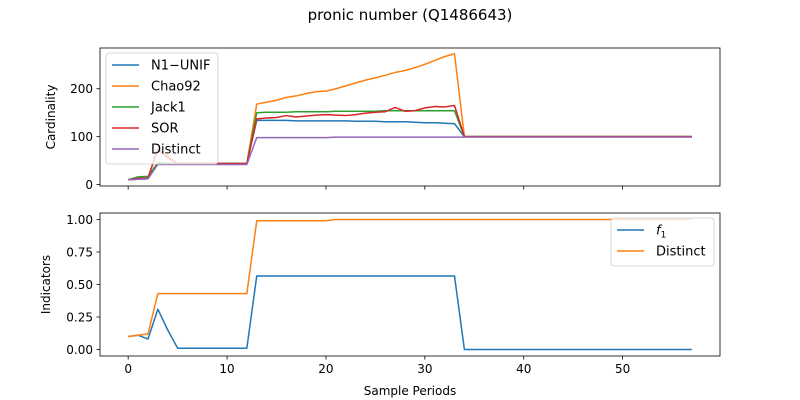 The image size is (800, 400). Describe the element at coordinates (145, 129) in the screenshot. I see `legend-item: SOR` at that location.